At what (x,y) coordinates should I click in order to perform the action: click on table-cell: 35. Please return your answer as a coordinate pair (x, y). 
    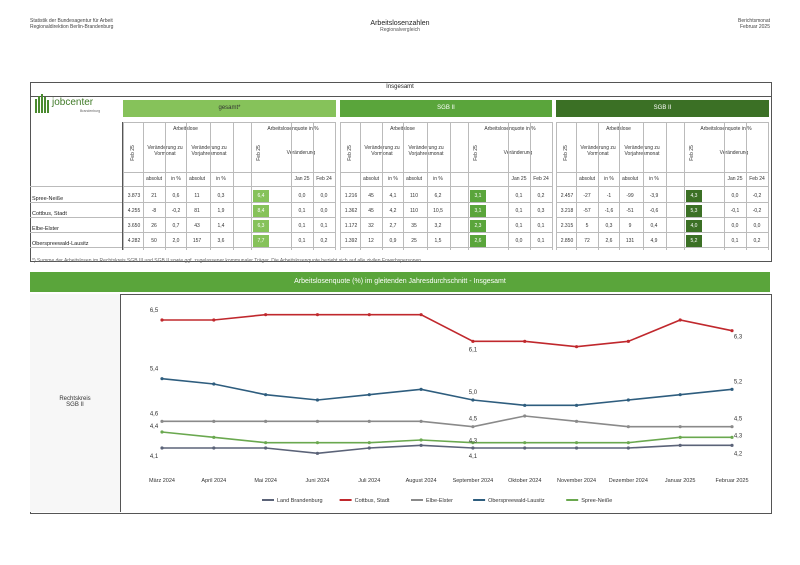
    Looking at the image, I should click on (414, 226).